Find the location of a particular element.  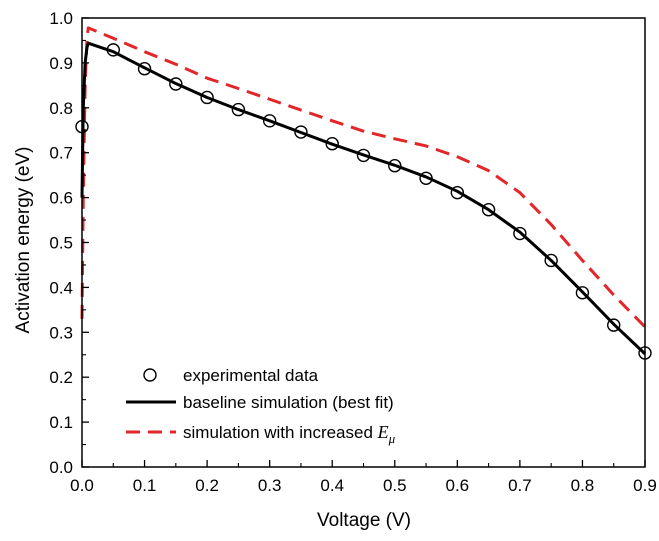

legend-label-baseline: baseline simulation (best fit) is located at coordinates (288, 402).